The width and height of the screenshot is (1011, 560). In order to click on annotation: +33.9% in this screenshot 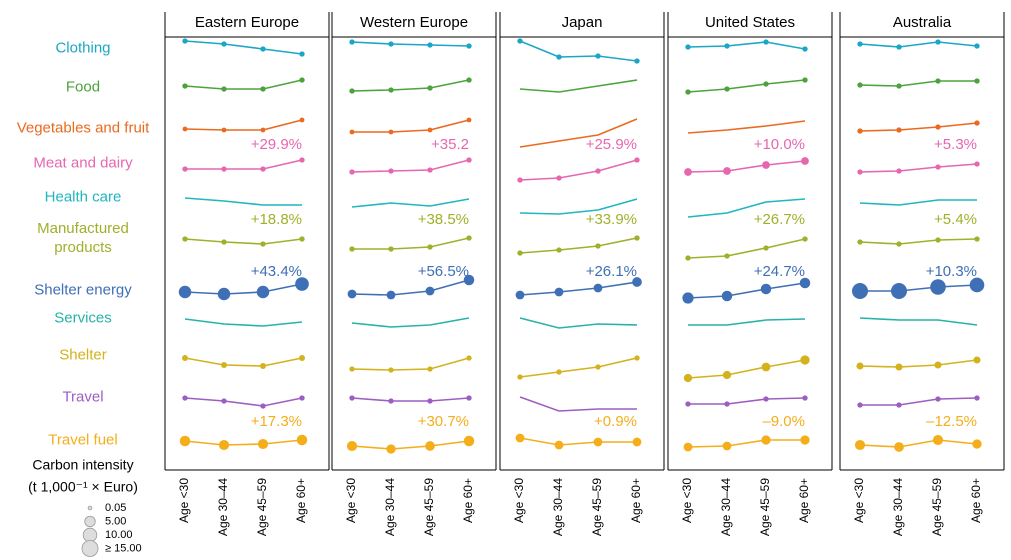, I will do `click(611, 219)`.